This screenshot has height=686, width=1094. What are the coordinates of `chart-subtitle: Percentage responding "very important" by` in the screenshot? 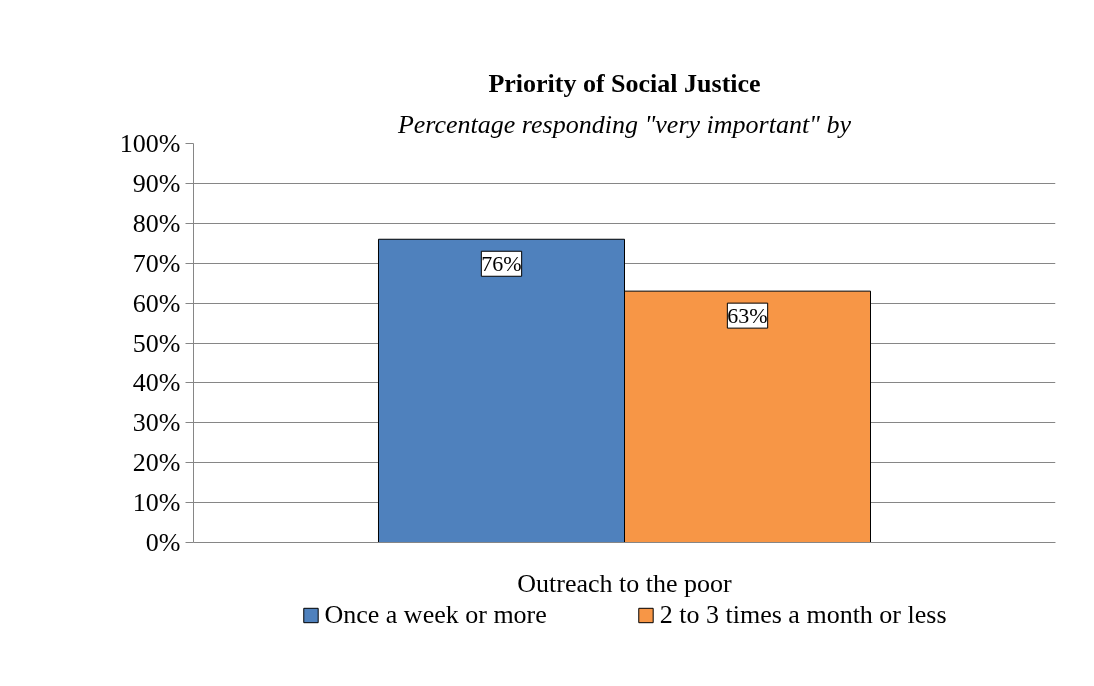 It's located at (624, 124).